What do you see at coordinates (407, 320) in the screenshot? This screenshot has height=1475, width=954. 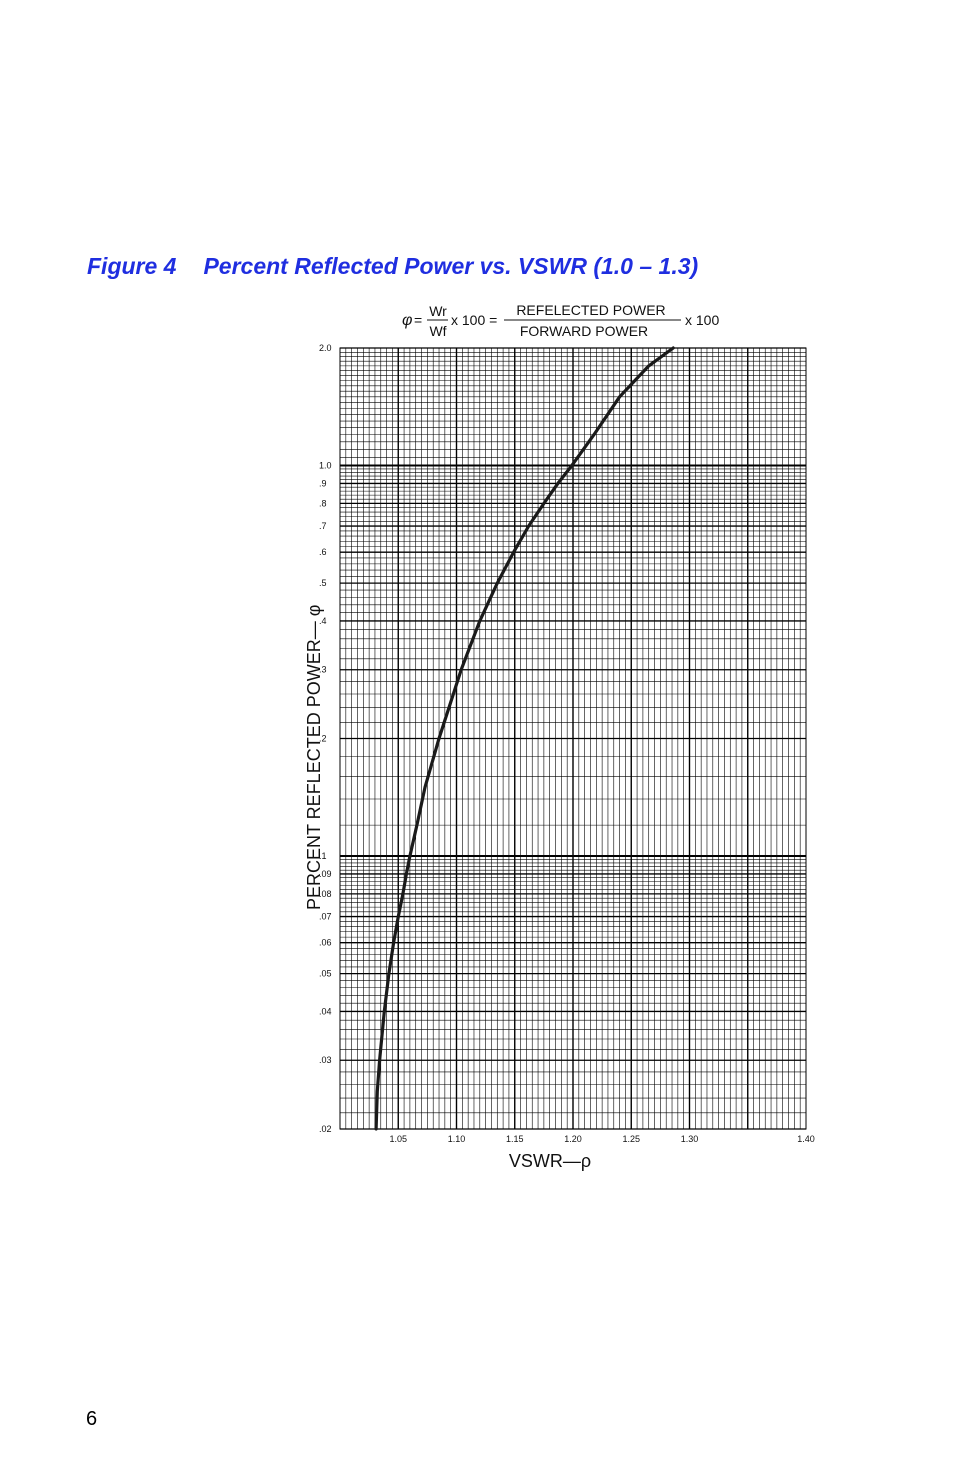 I see `formula-phi: φ` at bounding box center [407, 320].